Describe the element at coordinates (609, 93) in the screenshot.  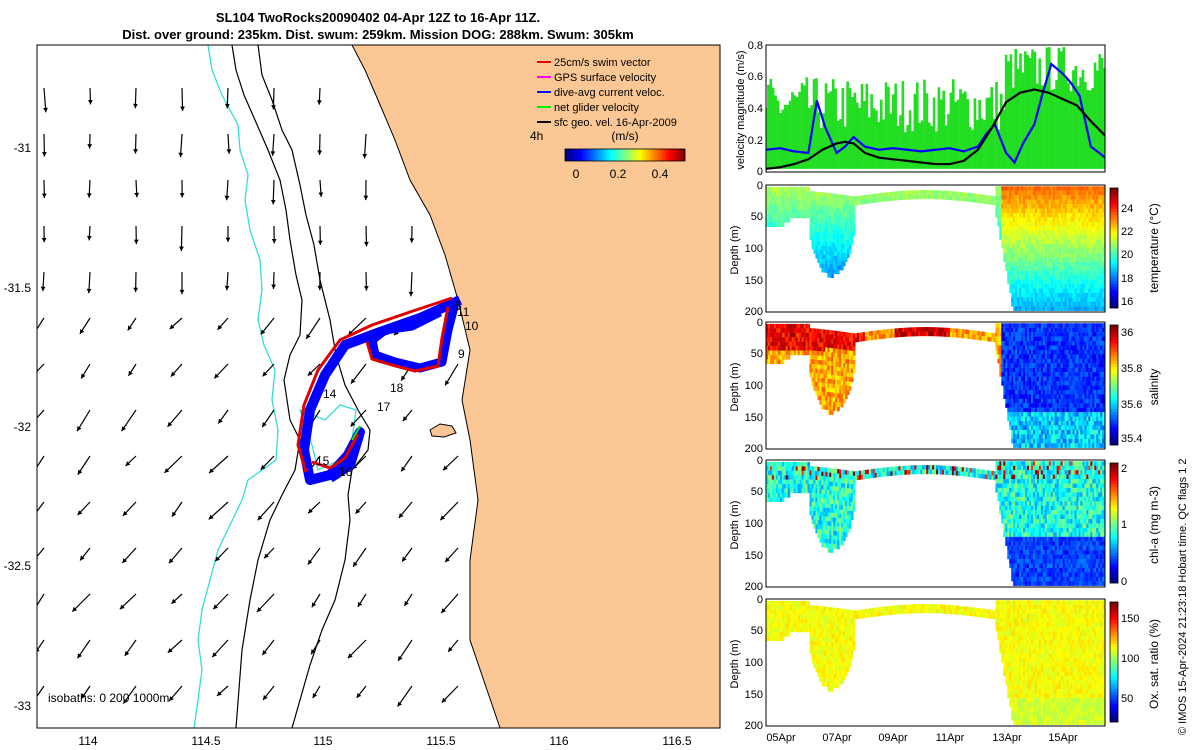
I see `legend-entry: dive-avg current veloc.` at that location.